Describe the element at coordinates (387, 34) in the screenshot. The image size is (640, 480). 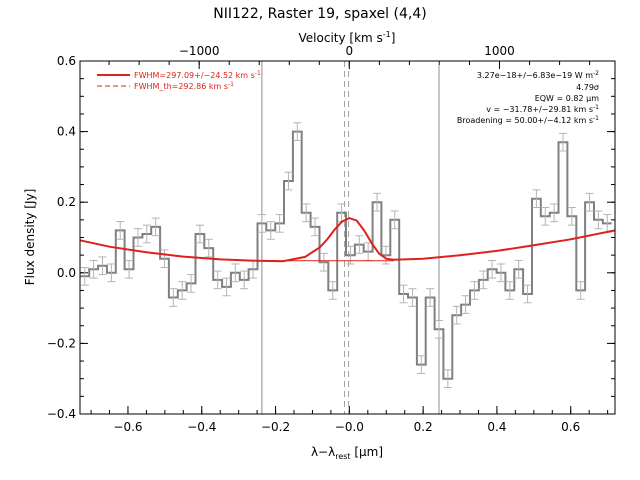
I see `top-axis-label-sup: -1` at that location.